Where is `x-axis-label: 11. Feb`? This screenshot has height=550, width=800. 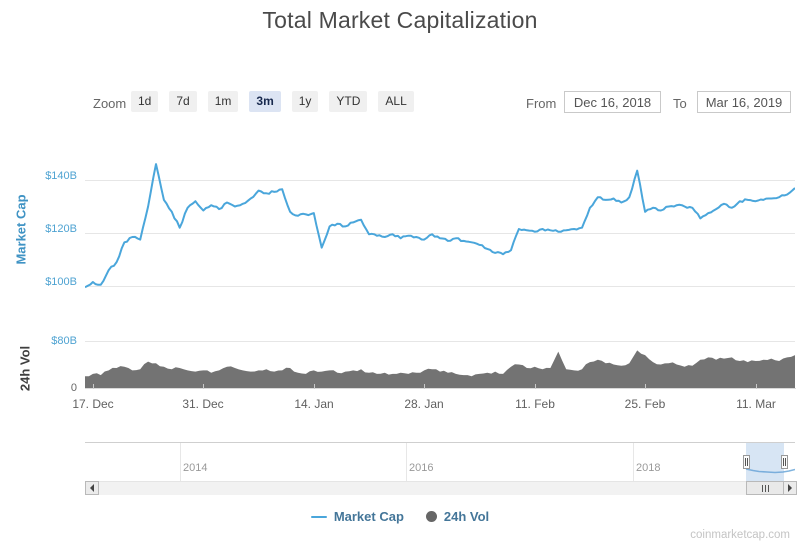
x-axis-label: 11. Feb is located at coordinates (535, 404).